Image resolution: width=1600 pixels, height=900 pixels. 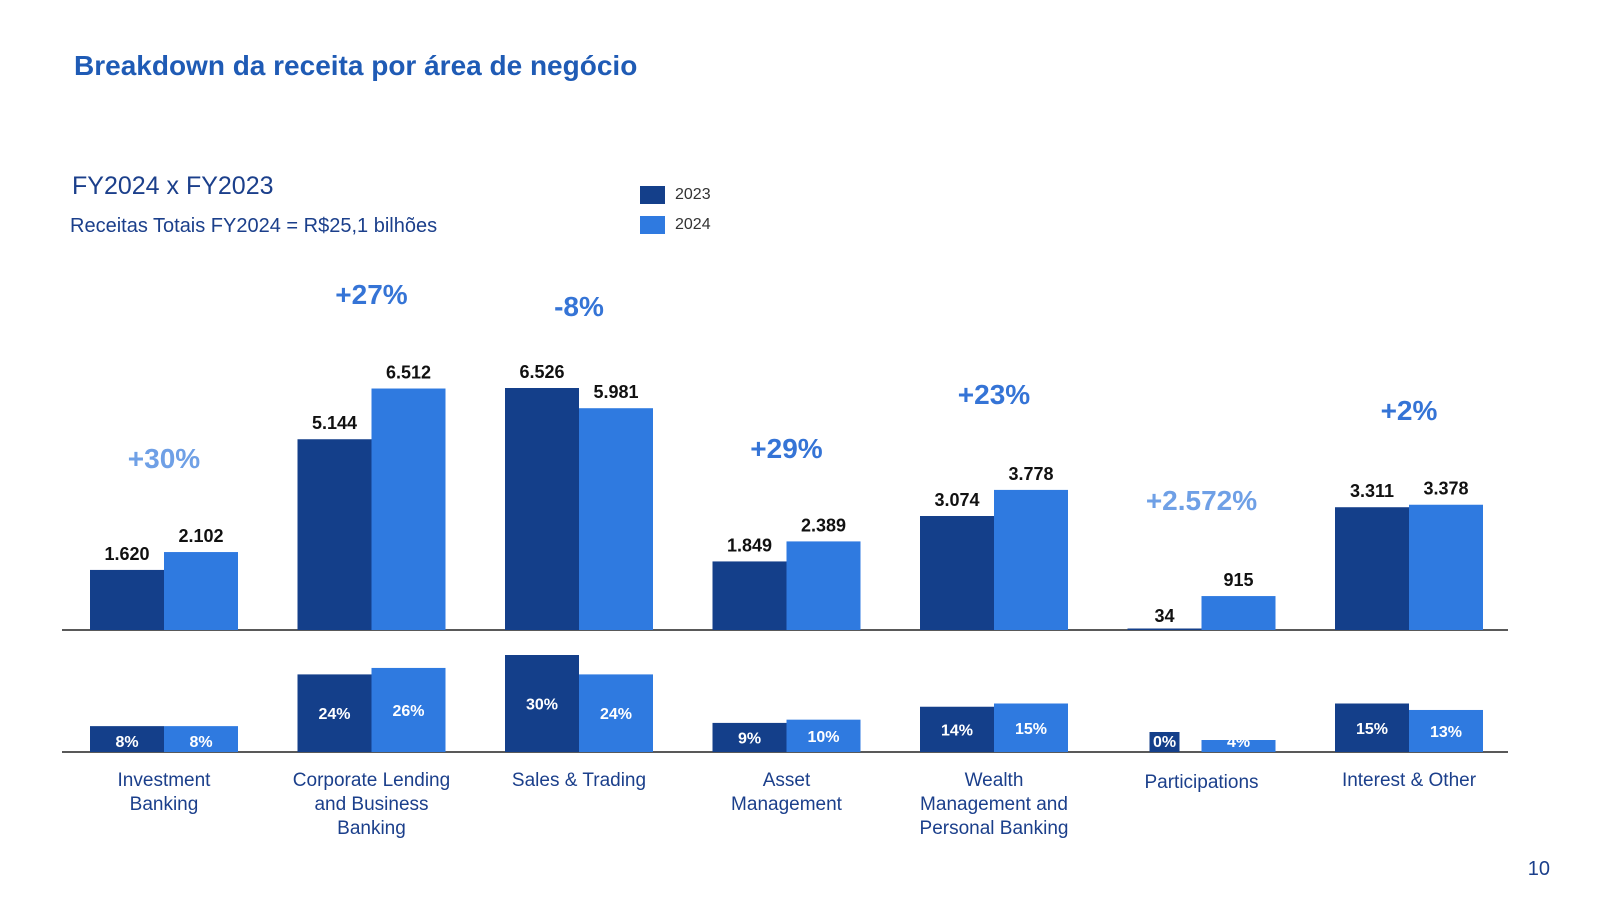 I want to click on growth-label-5: +2.572%, so click(x=1201, y=500).